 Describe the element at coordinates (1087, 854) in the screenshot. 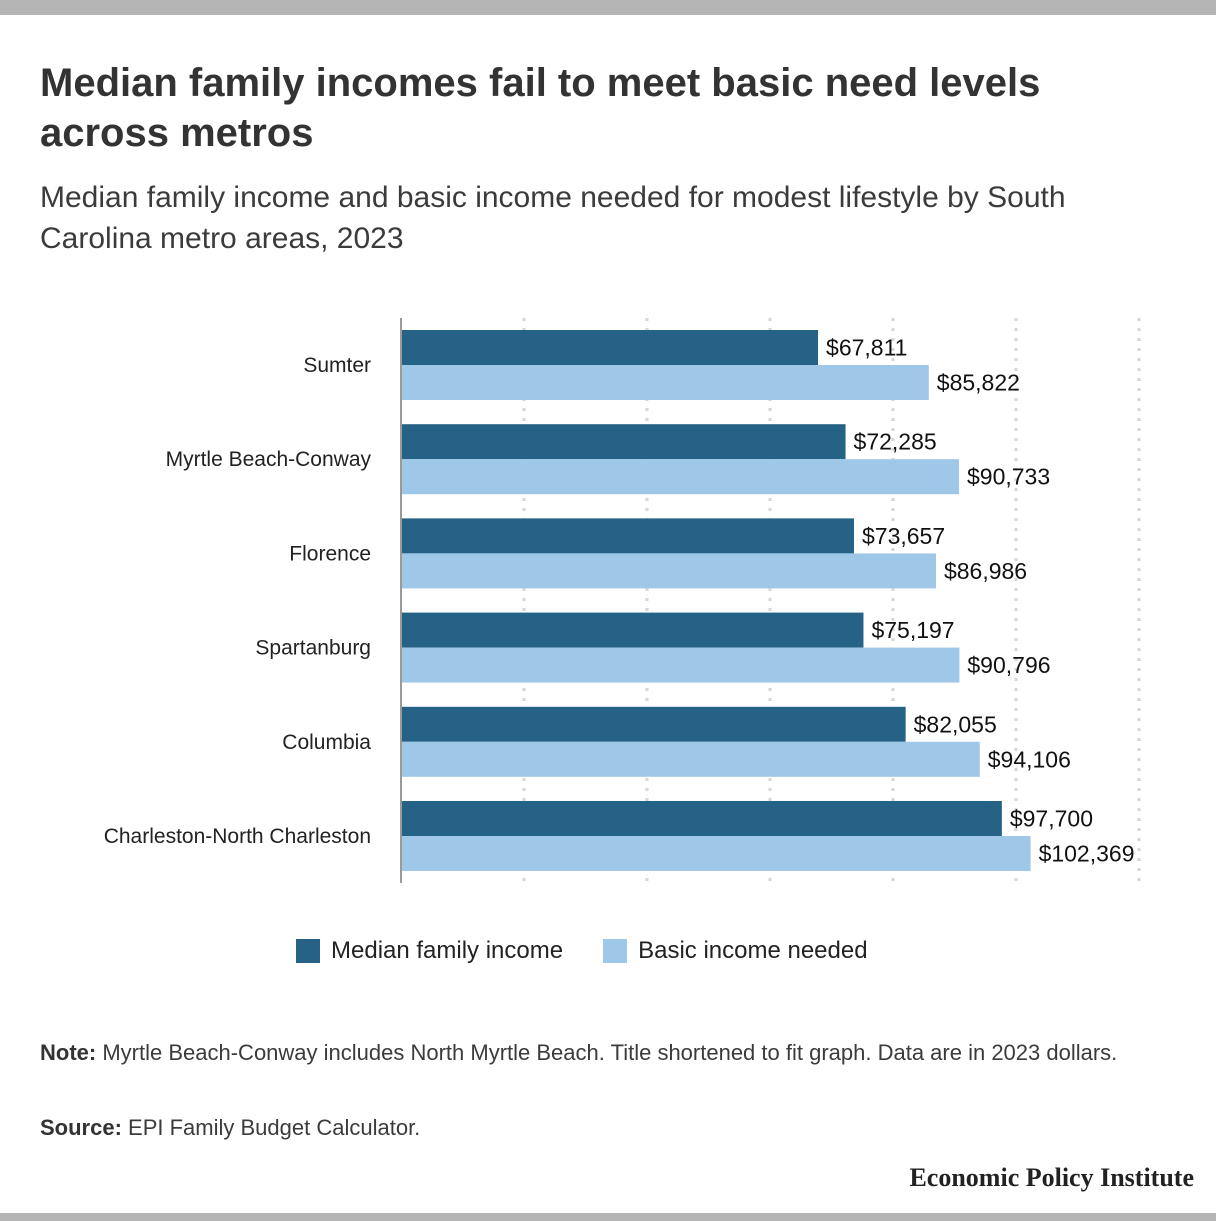

I see `data-label: $102,369` at that location.